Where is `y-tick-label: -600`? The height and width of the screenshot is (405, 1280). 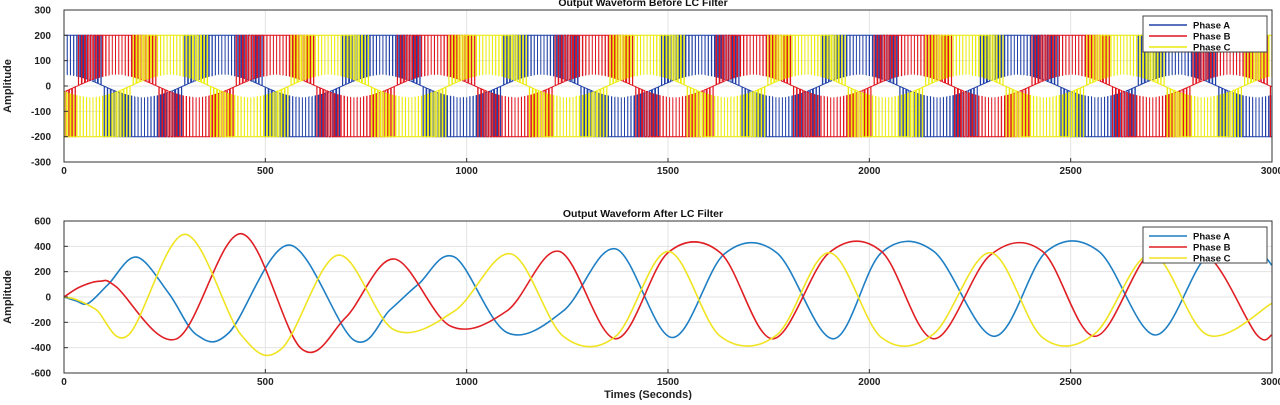
y-tick-label: -600 is located at coordinates (41, 374).